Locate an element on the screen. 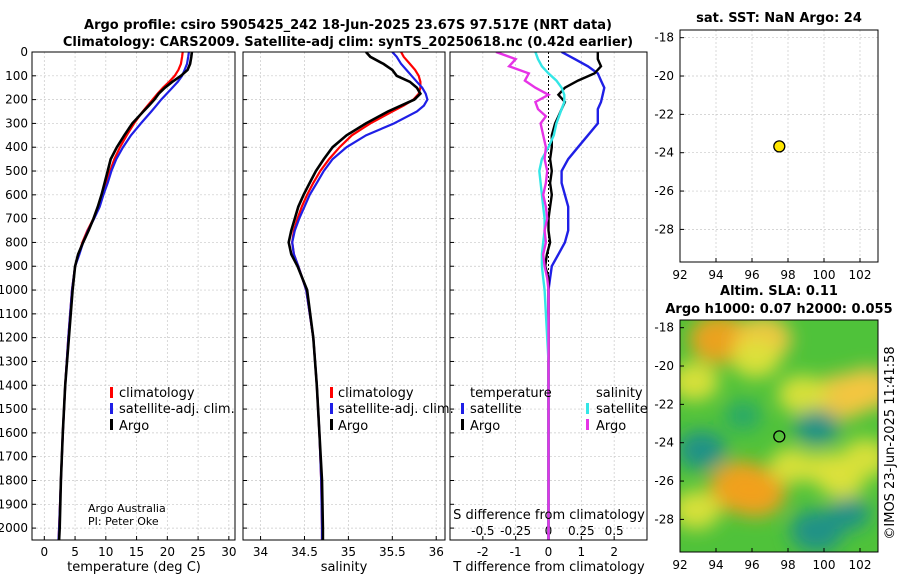 Image resolution: width=900 pixels, height=580 pixels. temperature-xlabel: temperature (deg C) is located at coordinates (134, 567).